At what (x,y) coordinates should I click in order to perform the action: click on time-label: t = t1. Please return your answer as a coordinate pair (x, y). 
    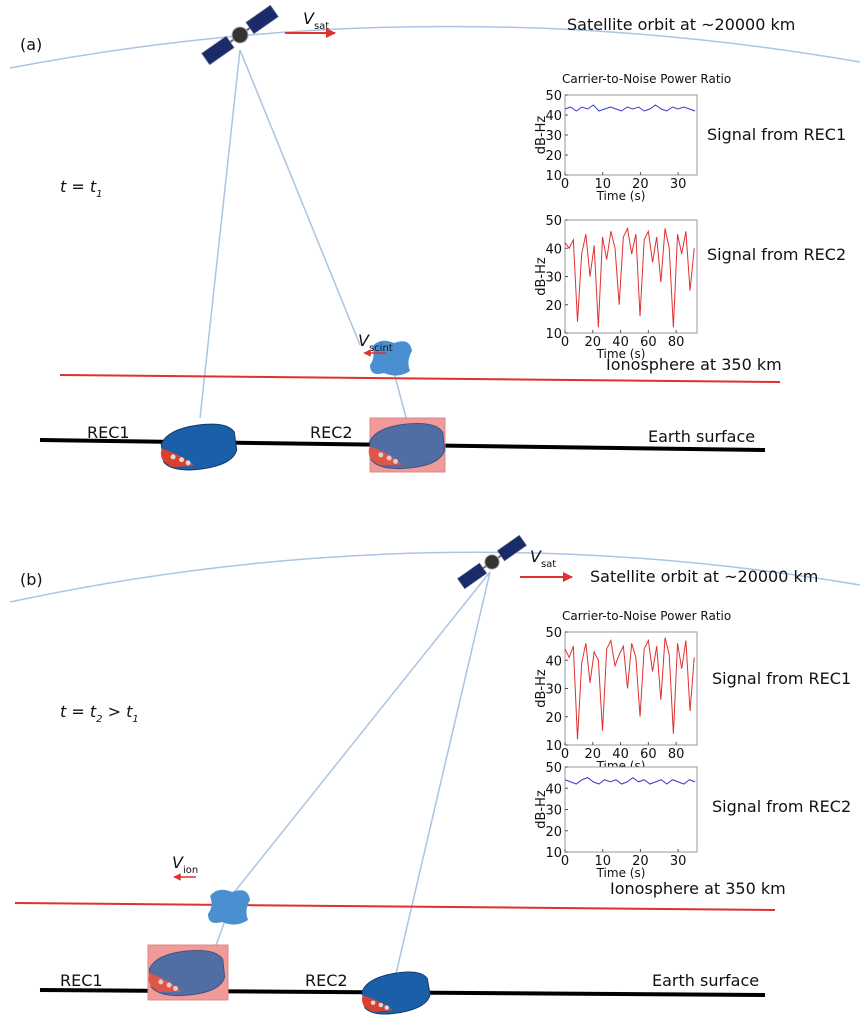
    Looking at the image, I should click on (81, 188).